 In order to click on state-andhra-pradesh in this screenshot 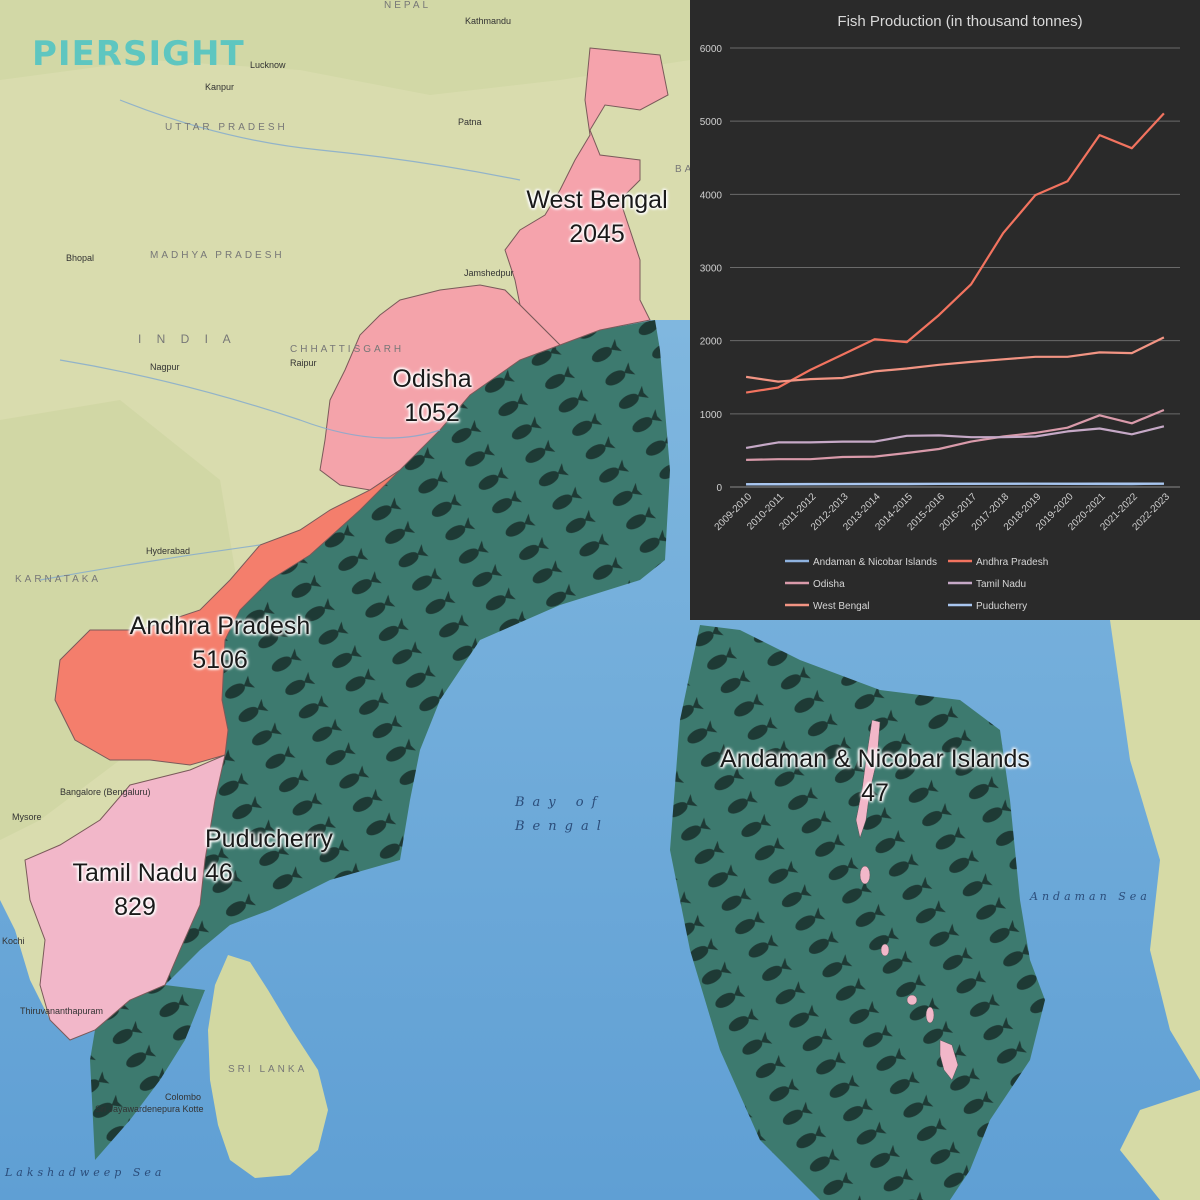, I will do `click(227, 617)`.